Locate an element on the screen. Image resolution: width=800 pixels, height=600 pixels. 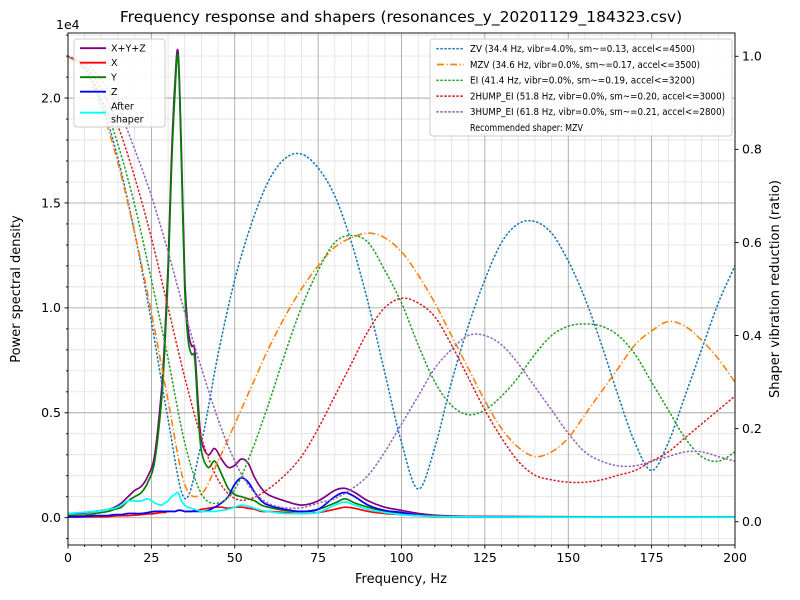
x-axis-label: Frequency, Hz is located at coordinates (401, 579).